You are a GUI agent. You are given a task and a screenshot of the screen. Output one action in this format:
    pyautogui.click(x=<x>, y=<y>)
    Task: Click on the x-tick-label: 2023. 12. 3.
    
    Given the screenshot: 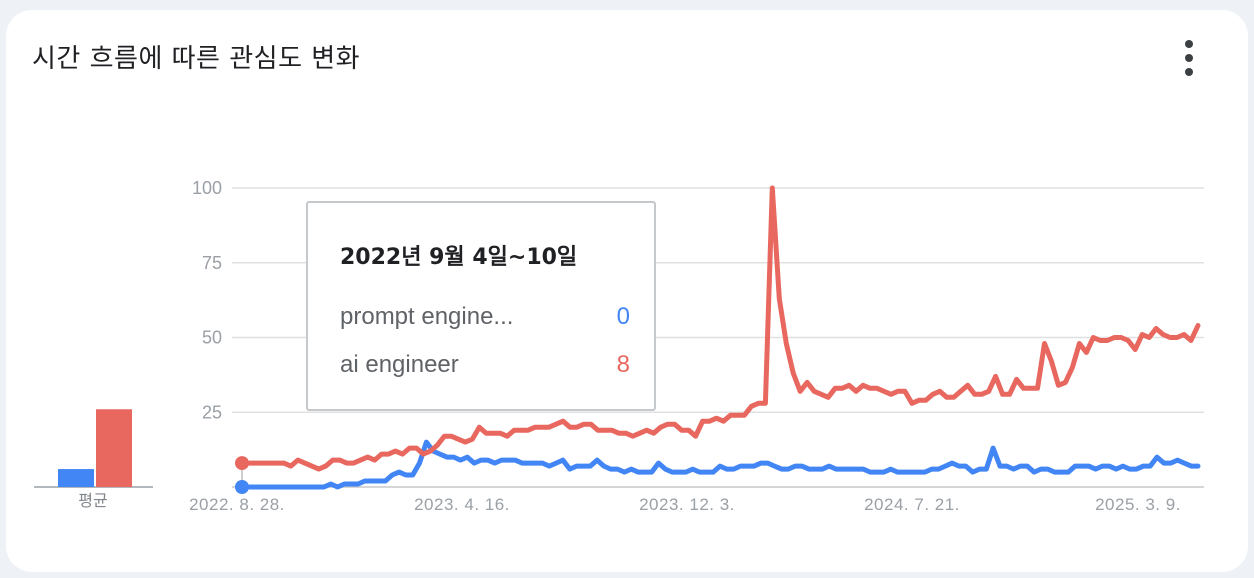 What is the action you would take?
    pyautogui.click(x=687, y=504)
    